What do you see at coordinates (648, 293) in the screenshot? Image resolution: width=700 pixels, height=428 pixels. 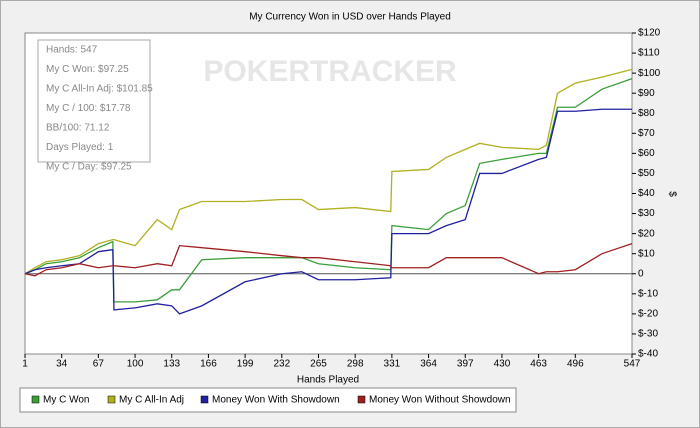 I see `y-tick-label: $-10` at bounding box center [648, 293].